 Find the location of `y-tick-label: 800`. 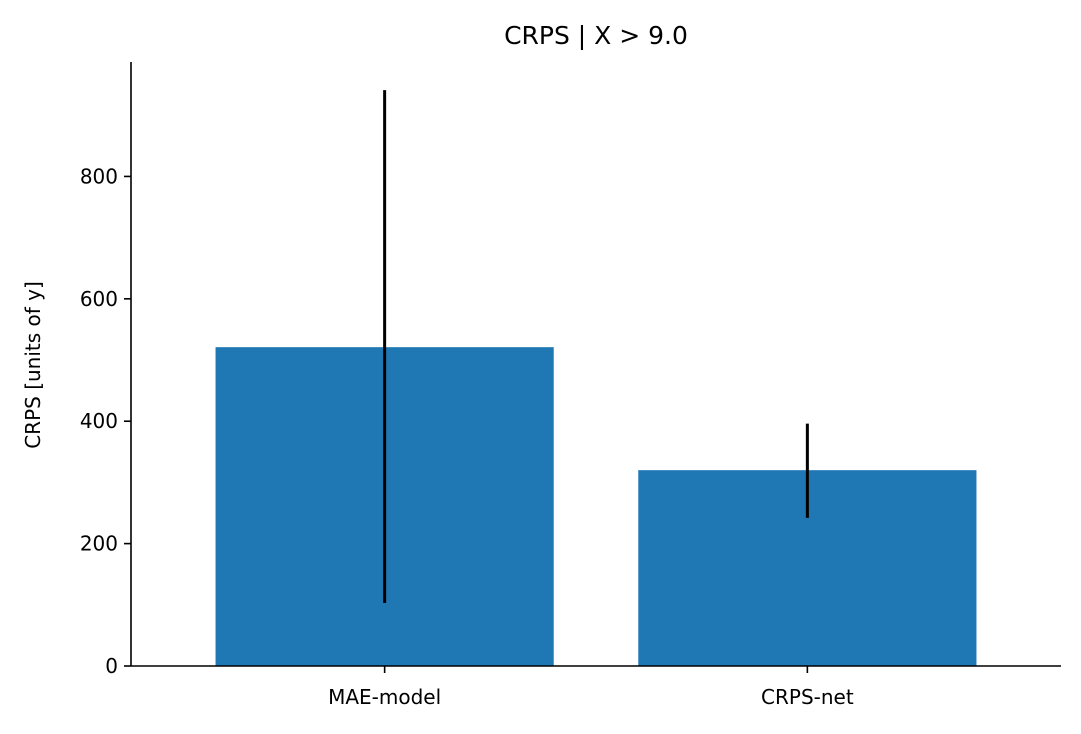

y-tick-label: 800 is located at coordinates (99, 176).